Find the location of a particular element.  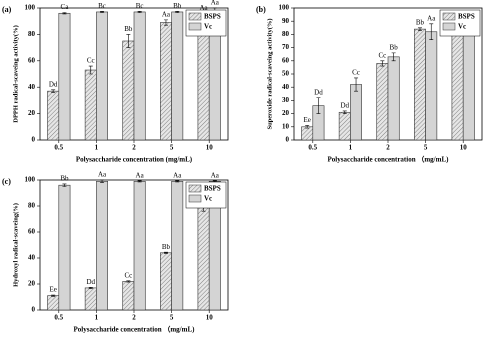

y-tick-label: 0 is located at coordinates (34, 140).